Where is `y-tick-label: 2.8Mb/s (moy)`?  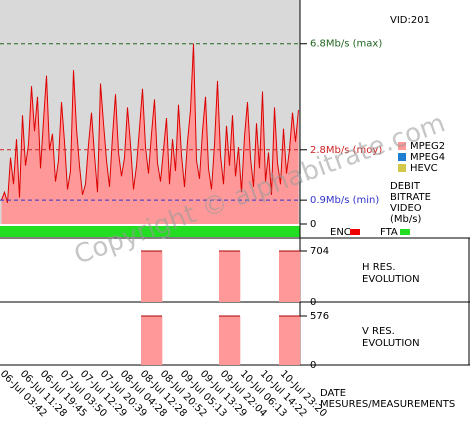 y-tick-label: 2.8Mb/s (moy) is located at coordinates (346, 150).